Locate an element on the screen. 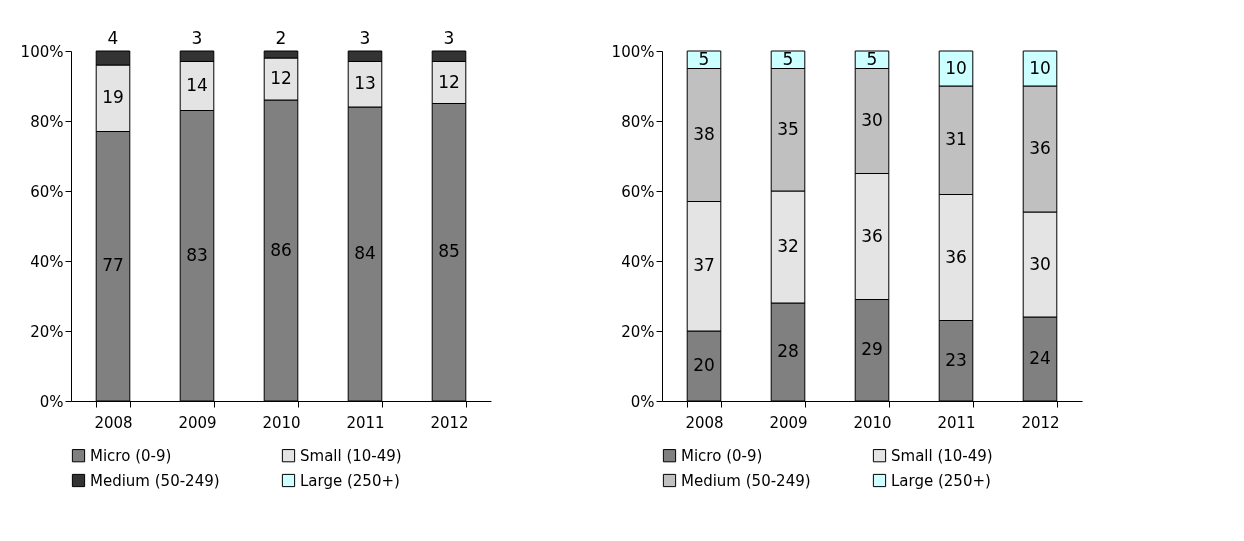  data-label: 38 is located at coordinates (704, 134).